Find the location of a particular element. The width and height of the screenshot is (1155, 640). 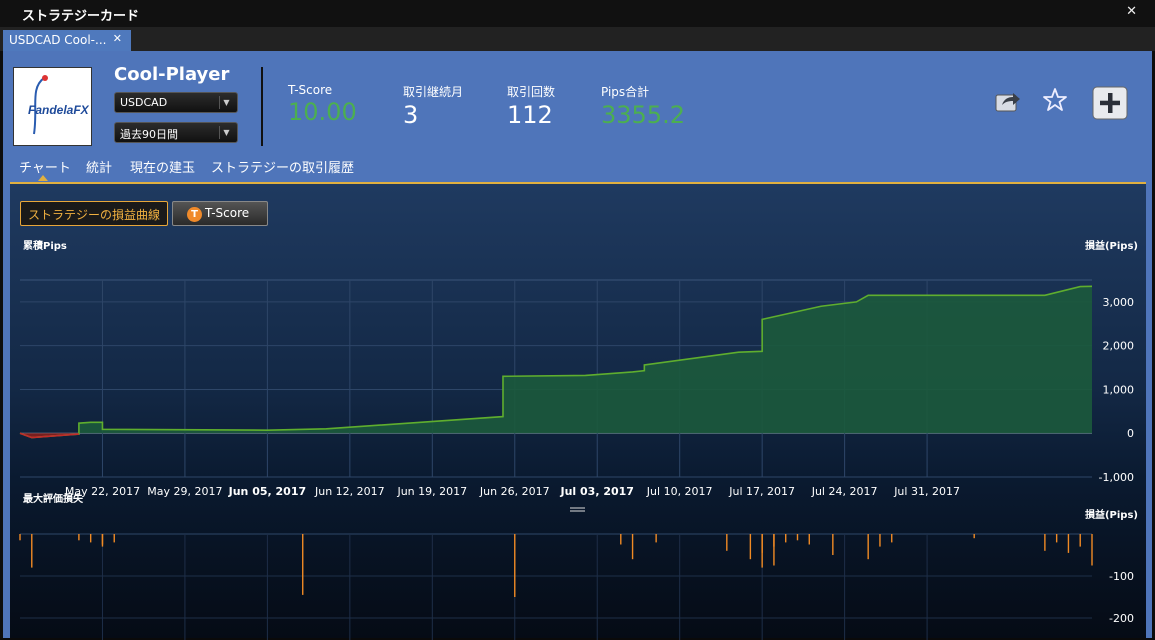

stat-tscore: T-Score 10.00 is located at coordinates (322, 104).